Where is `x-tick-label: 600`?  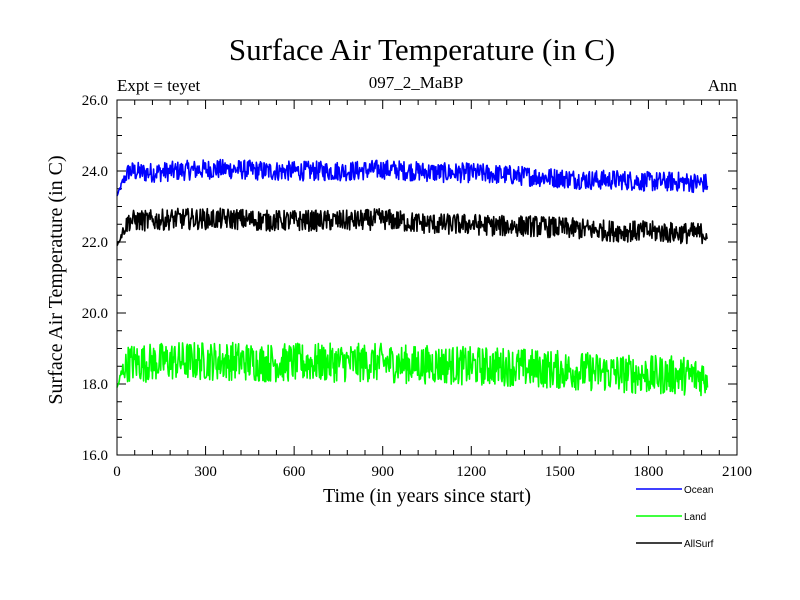
x-tick-label: 600 is located at coordinates (294, 472).